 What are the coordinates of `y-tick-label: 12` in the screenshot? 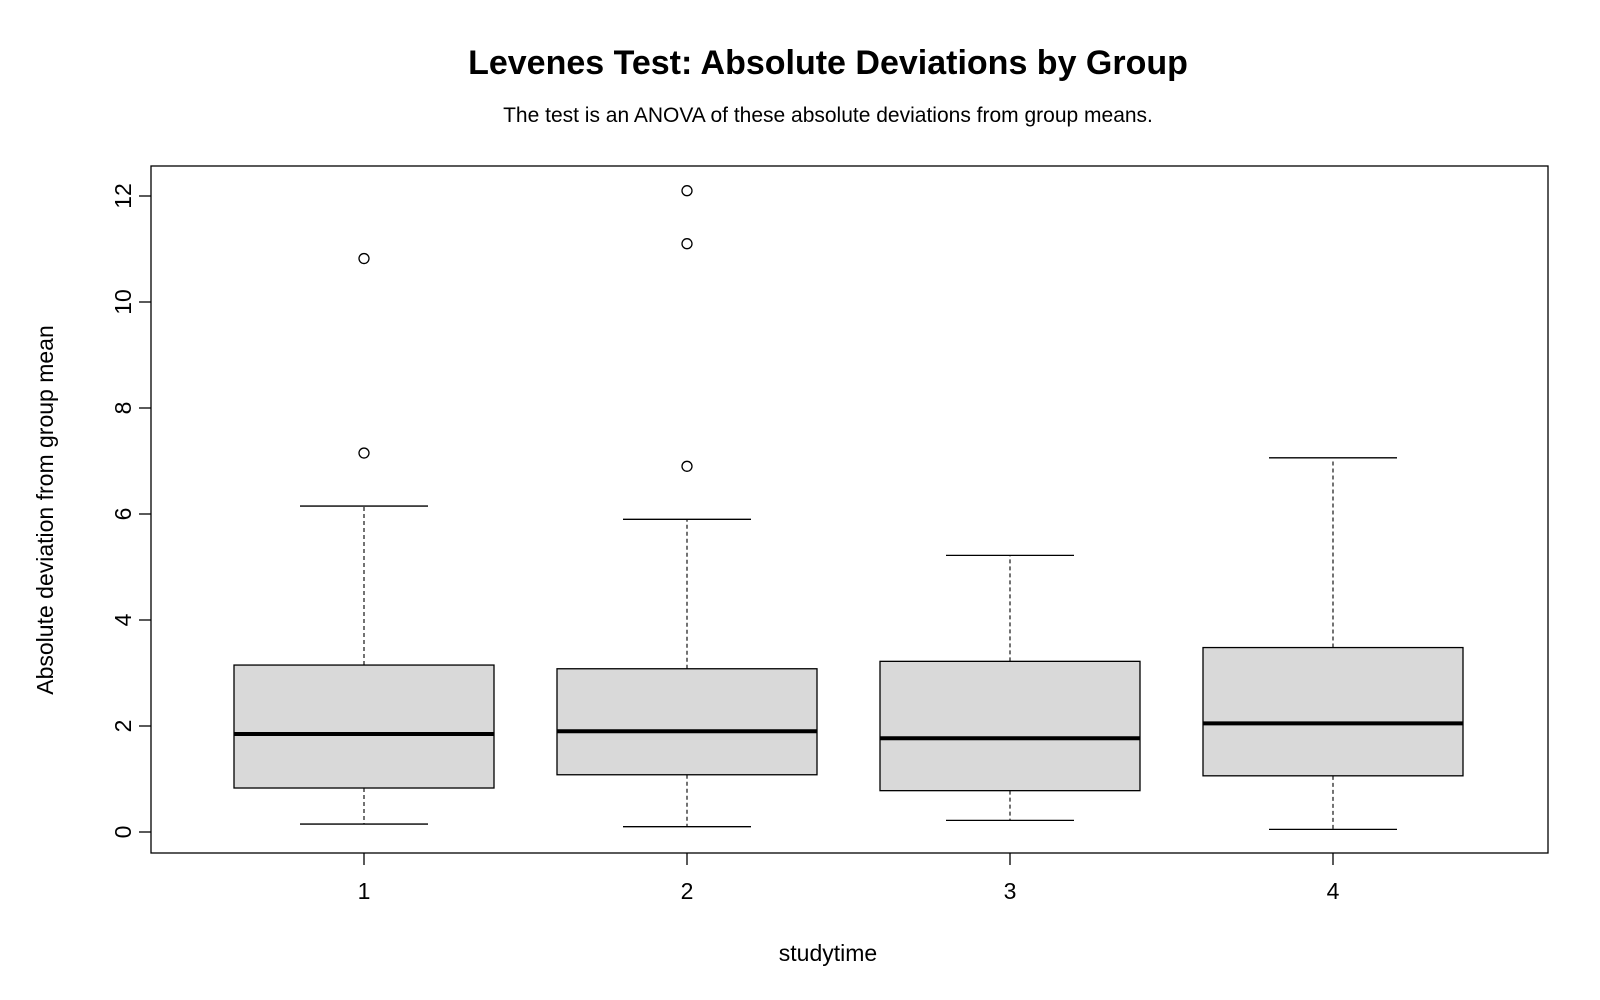 It's located at (123, 196).